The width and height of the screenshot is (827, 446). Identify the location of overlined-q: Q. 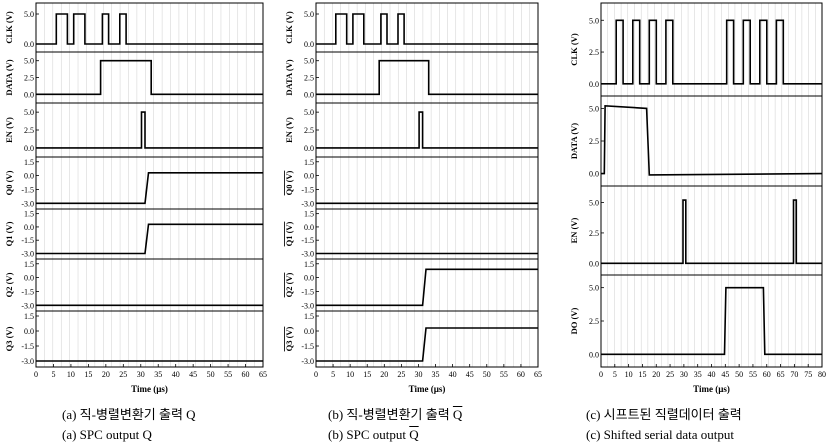
(457, 414).